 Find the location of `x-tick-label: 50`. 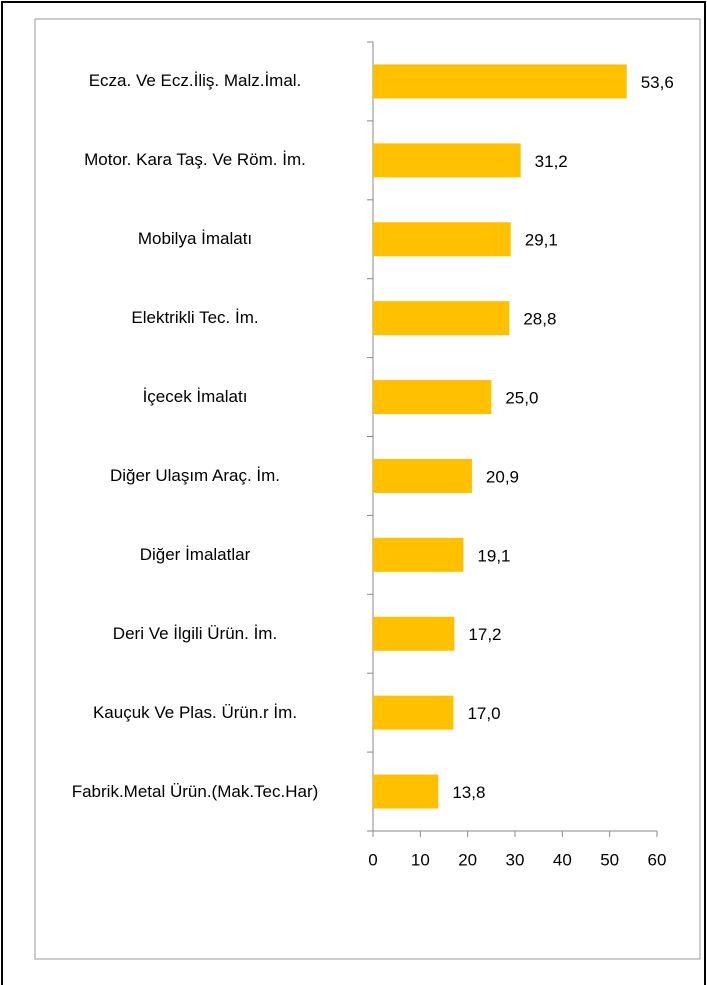

x-tick-label: 50 is located at coordinates (609, 859).